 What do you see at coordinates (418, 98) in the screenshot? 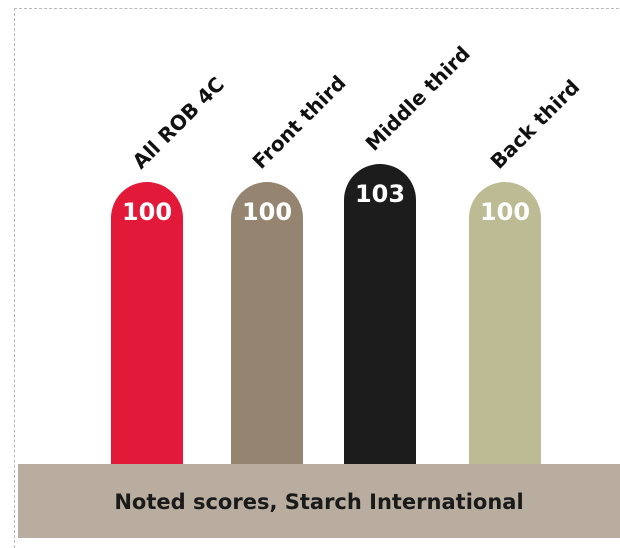
I see `category-label-2: Middle third` at bounding box center [418, 98].